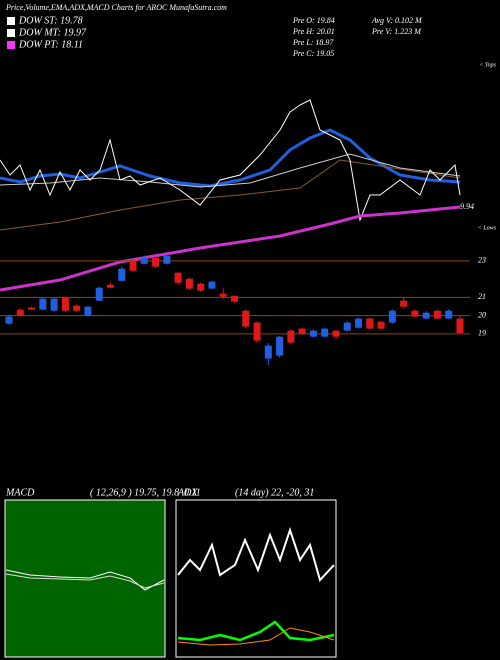  What do you see at coordinates (20, 492) in the screenshot?
I see `macd-label: MACD` at bounding box center [20, 492].